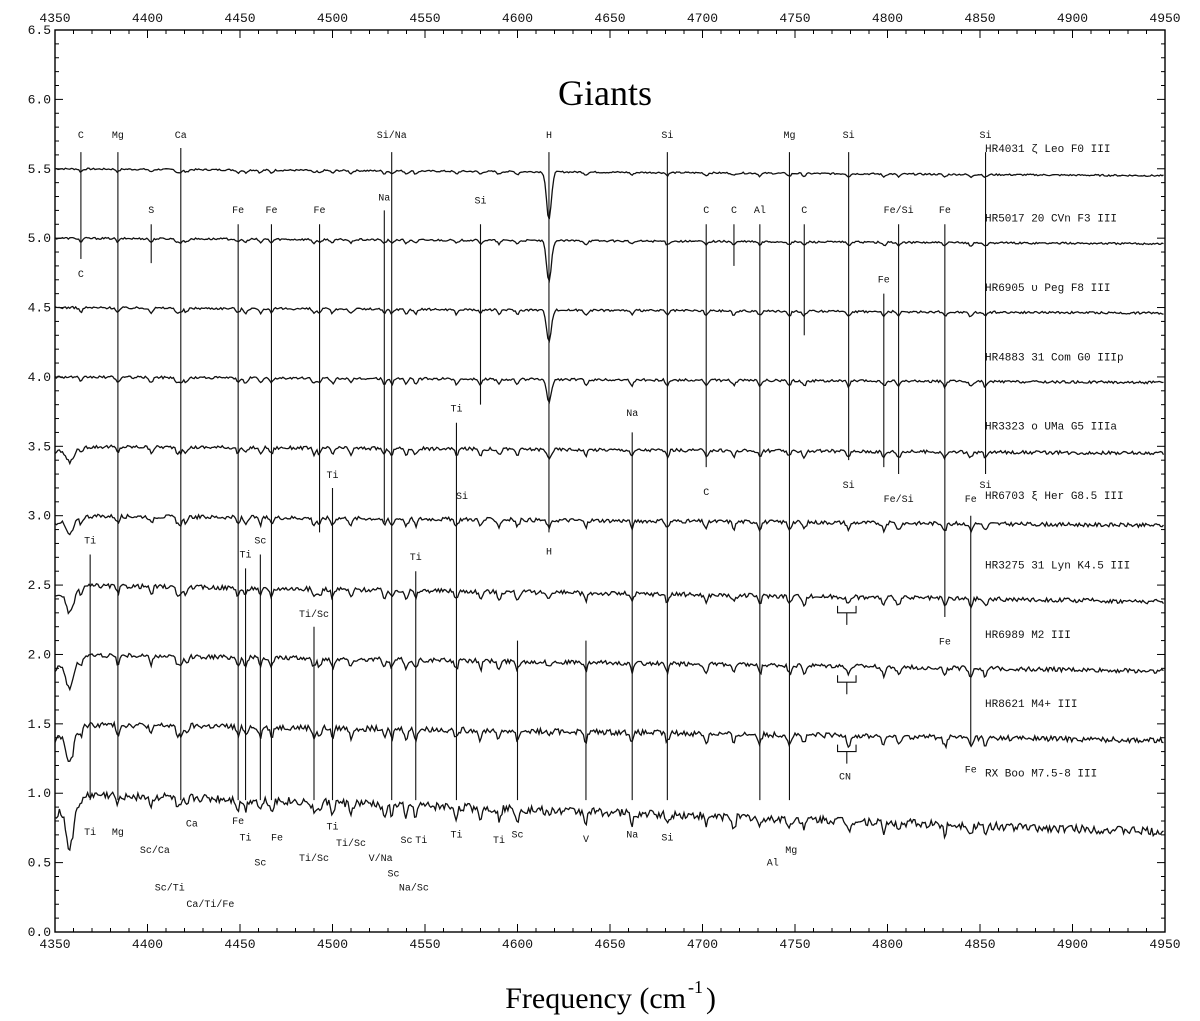 This screenshot has height=1021, width=1200. I want to click on x-tick-label-bottom-10: 4850, so click(979, 944).